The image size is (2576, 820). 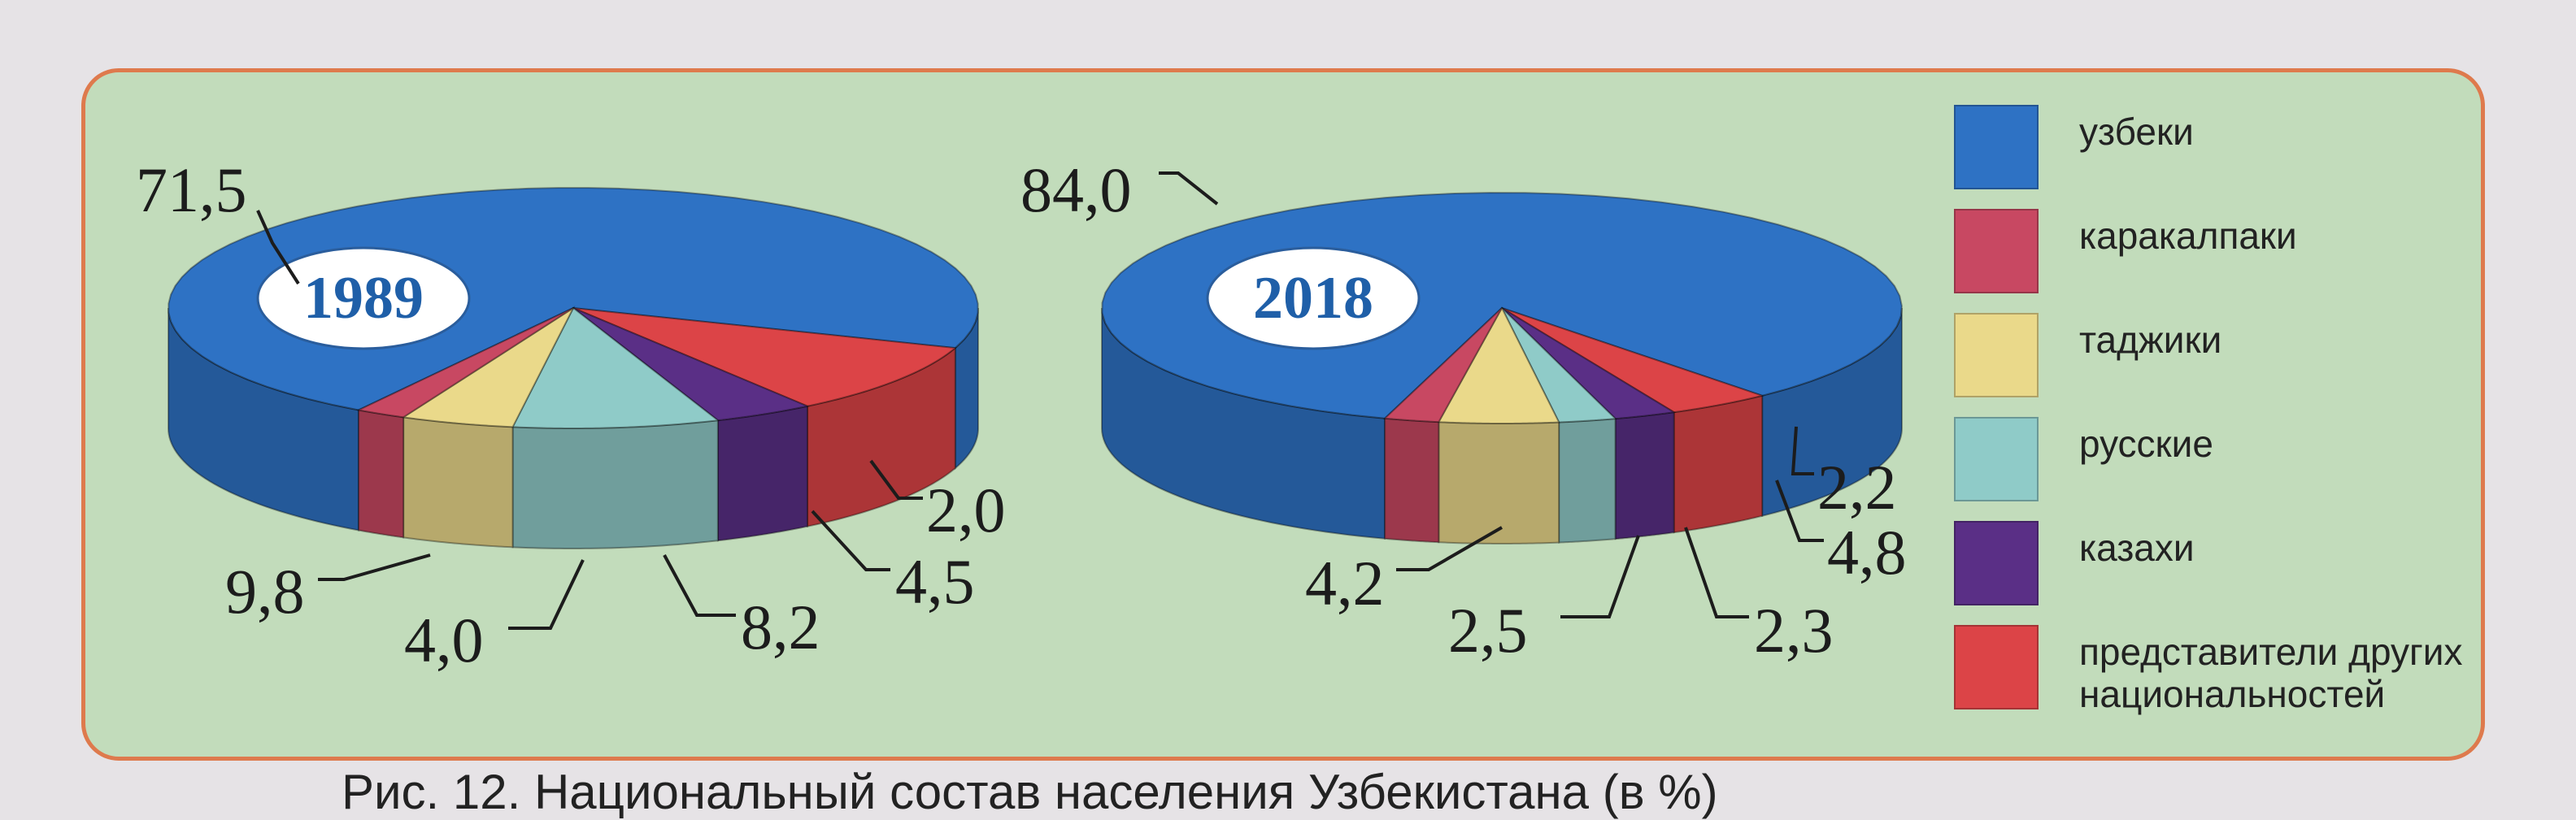 I want to click on value-label-karakalpaks-2018: 2,2, so click(x=1857, y=487).